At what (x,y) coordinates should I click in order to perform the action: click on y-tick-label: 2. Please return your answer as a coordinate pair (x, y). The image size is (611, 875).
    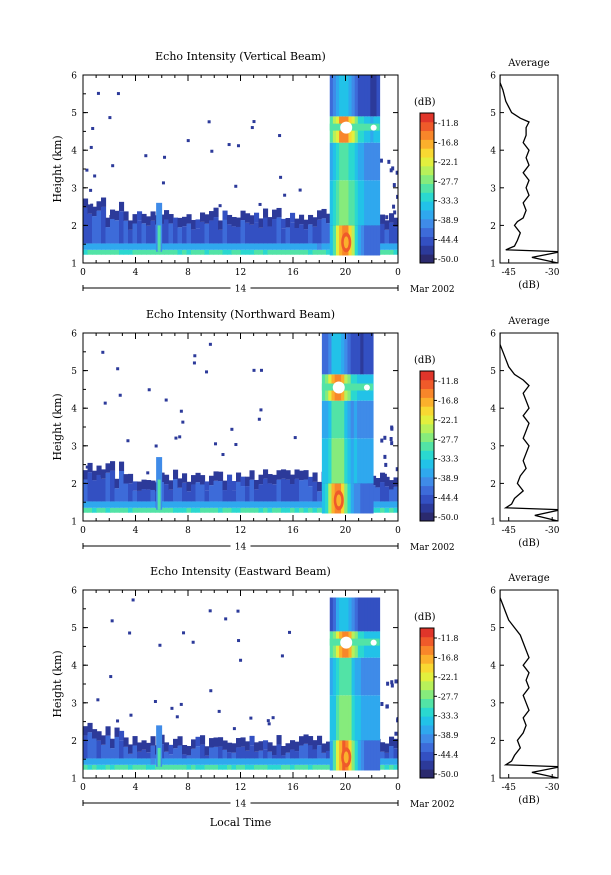
    Looking at the image, I should click on (74, 485).